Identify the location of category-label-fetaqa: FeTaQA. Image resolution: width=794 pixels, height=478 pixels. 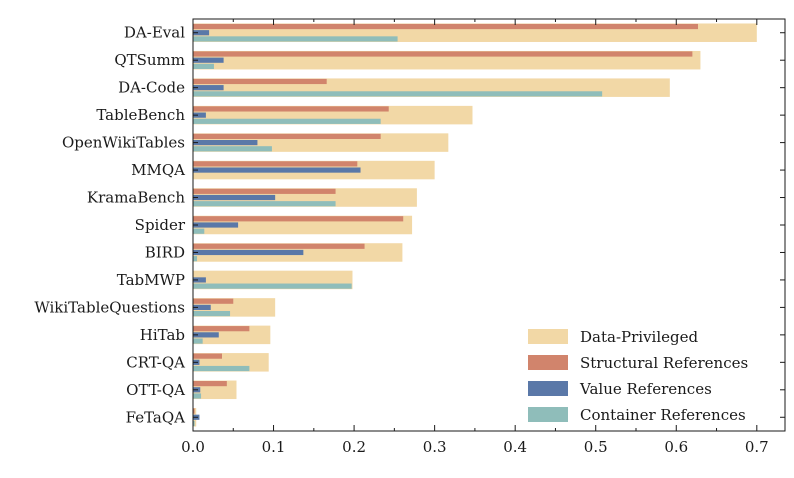
(156, 417).